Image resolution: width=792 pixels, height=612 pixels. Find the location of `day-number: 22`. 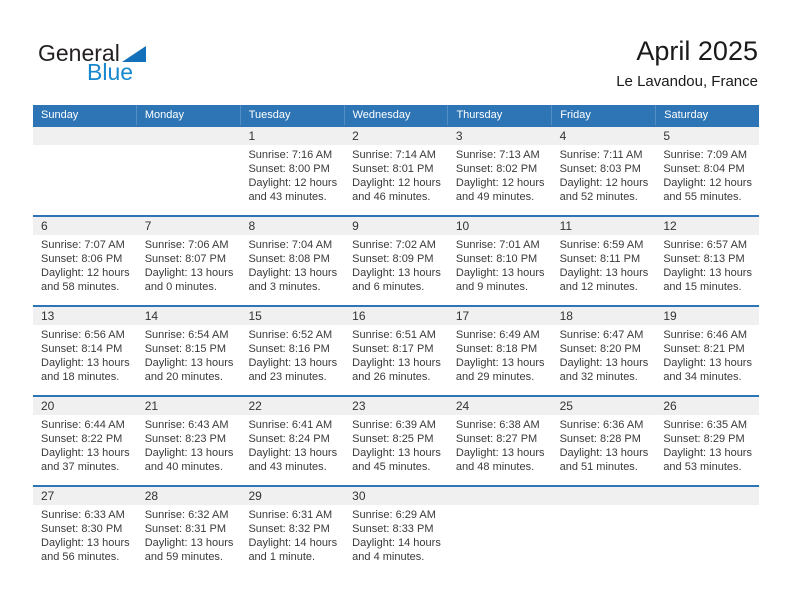

day-number: 22 is located at coordinates (255, 406).